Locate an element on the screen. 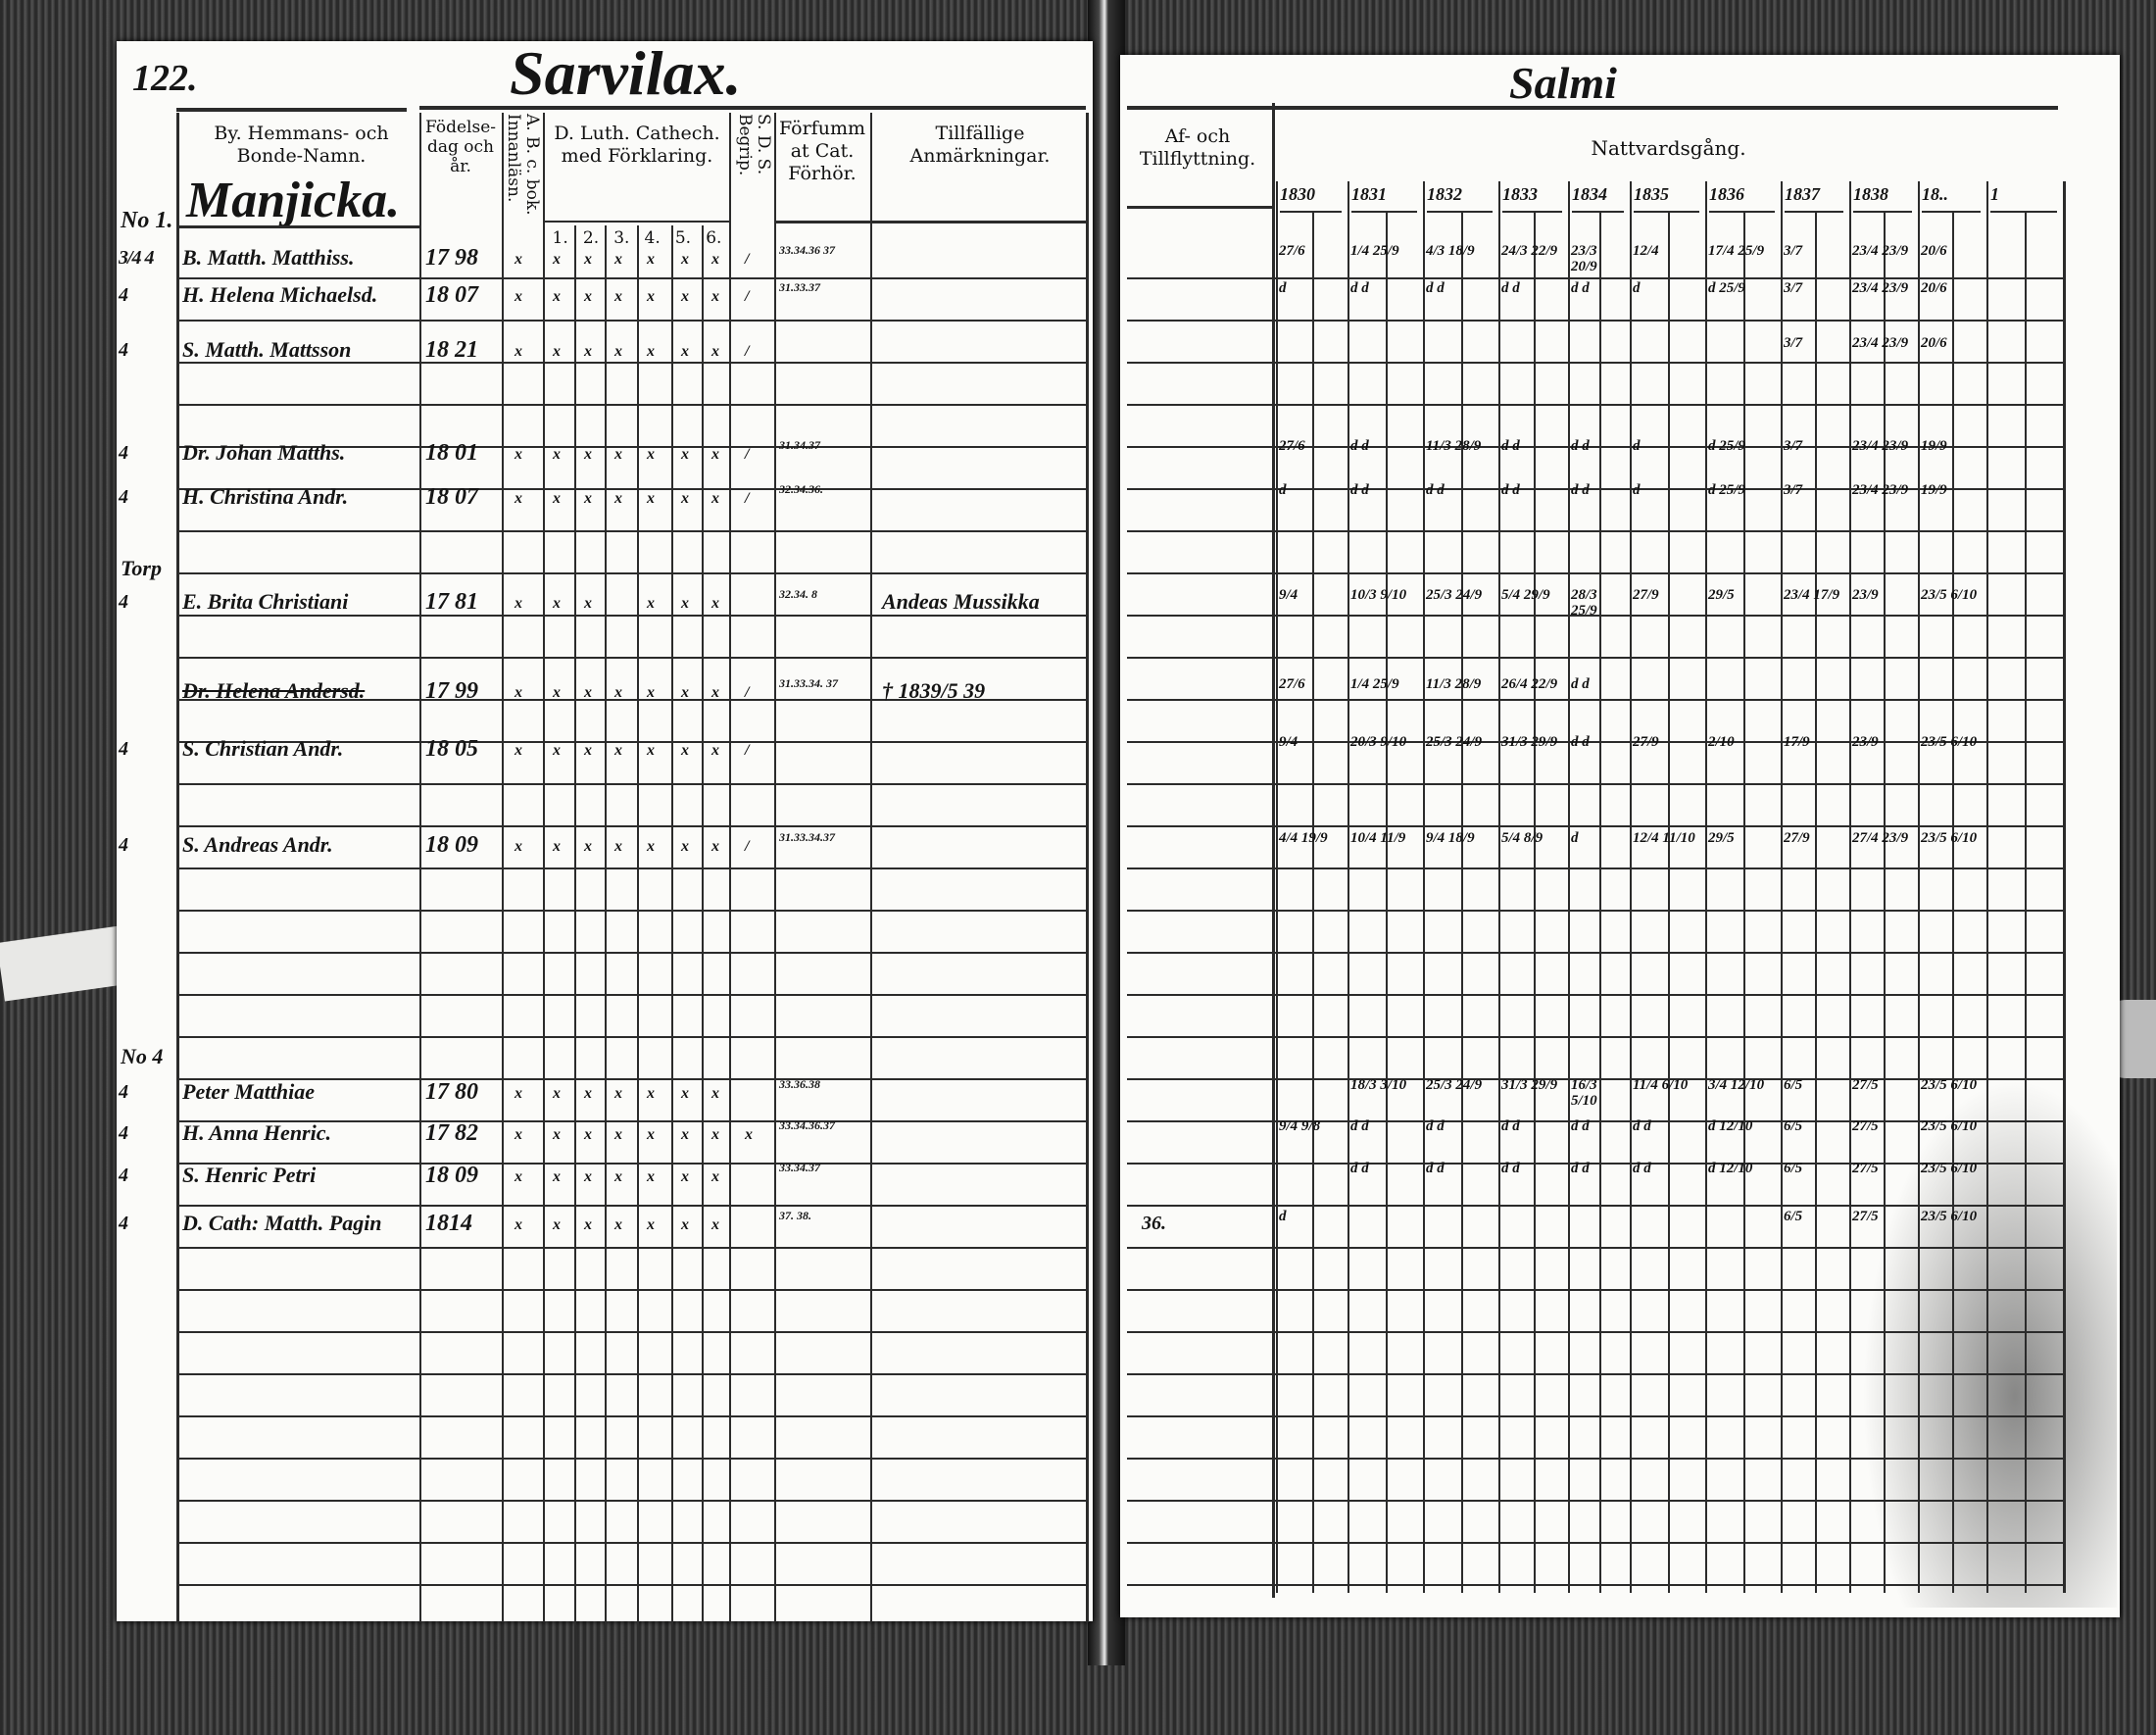 The width and height of the screenshot is (2156, 1735). communion-date: 4/3 18/9 is located at coordinates (1450, 251).